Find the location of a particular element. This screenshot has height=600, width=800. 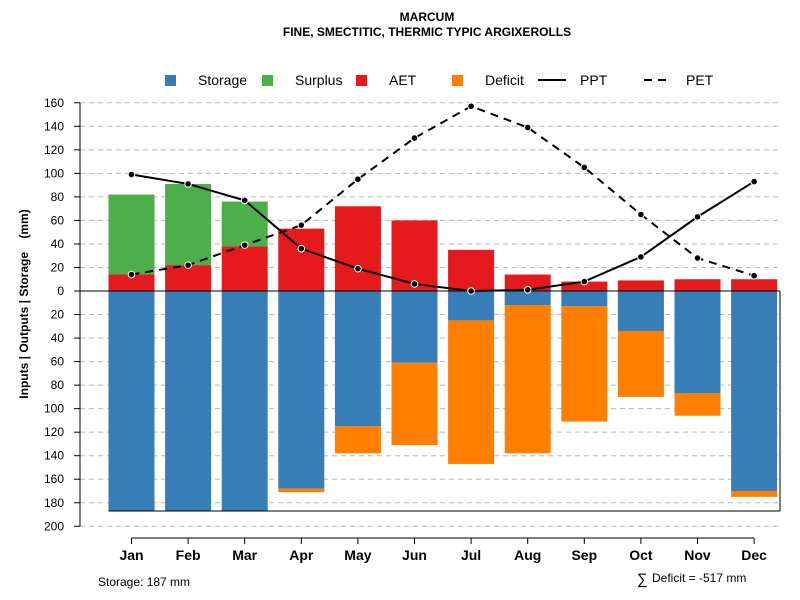

legend-label: PPT is located at coordinates (594, 80).